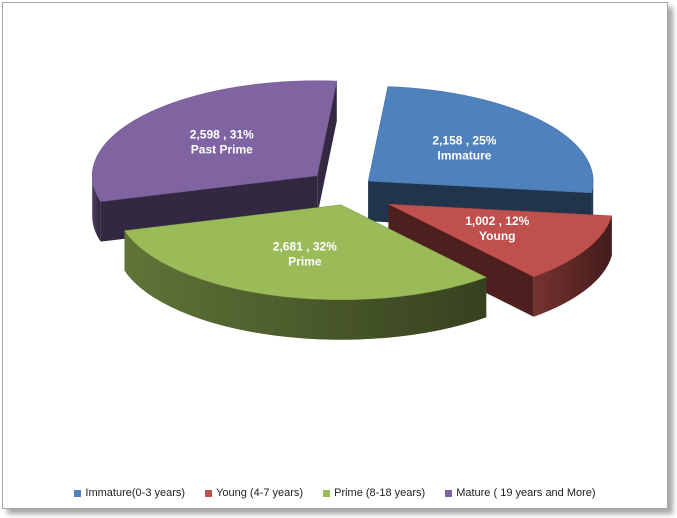 Image resolution: width=677 pixels, height=518 pixels. Describe the element at coordinates (526, 493) in the screenshot. I see `legend-label-3: Mature ( 19 years and More)` at that location.